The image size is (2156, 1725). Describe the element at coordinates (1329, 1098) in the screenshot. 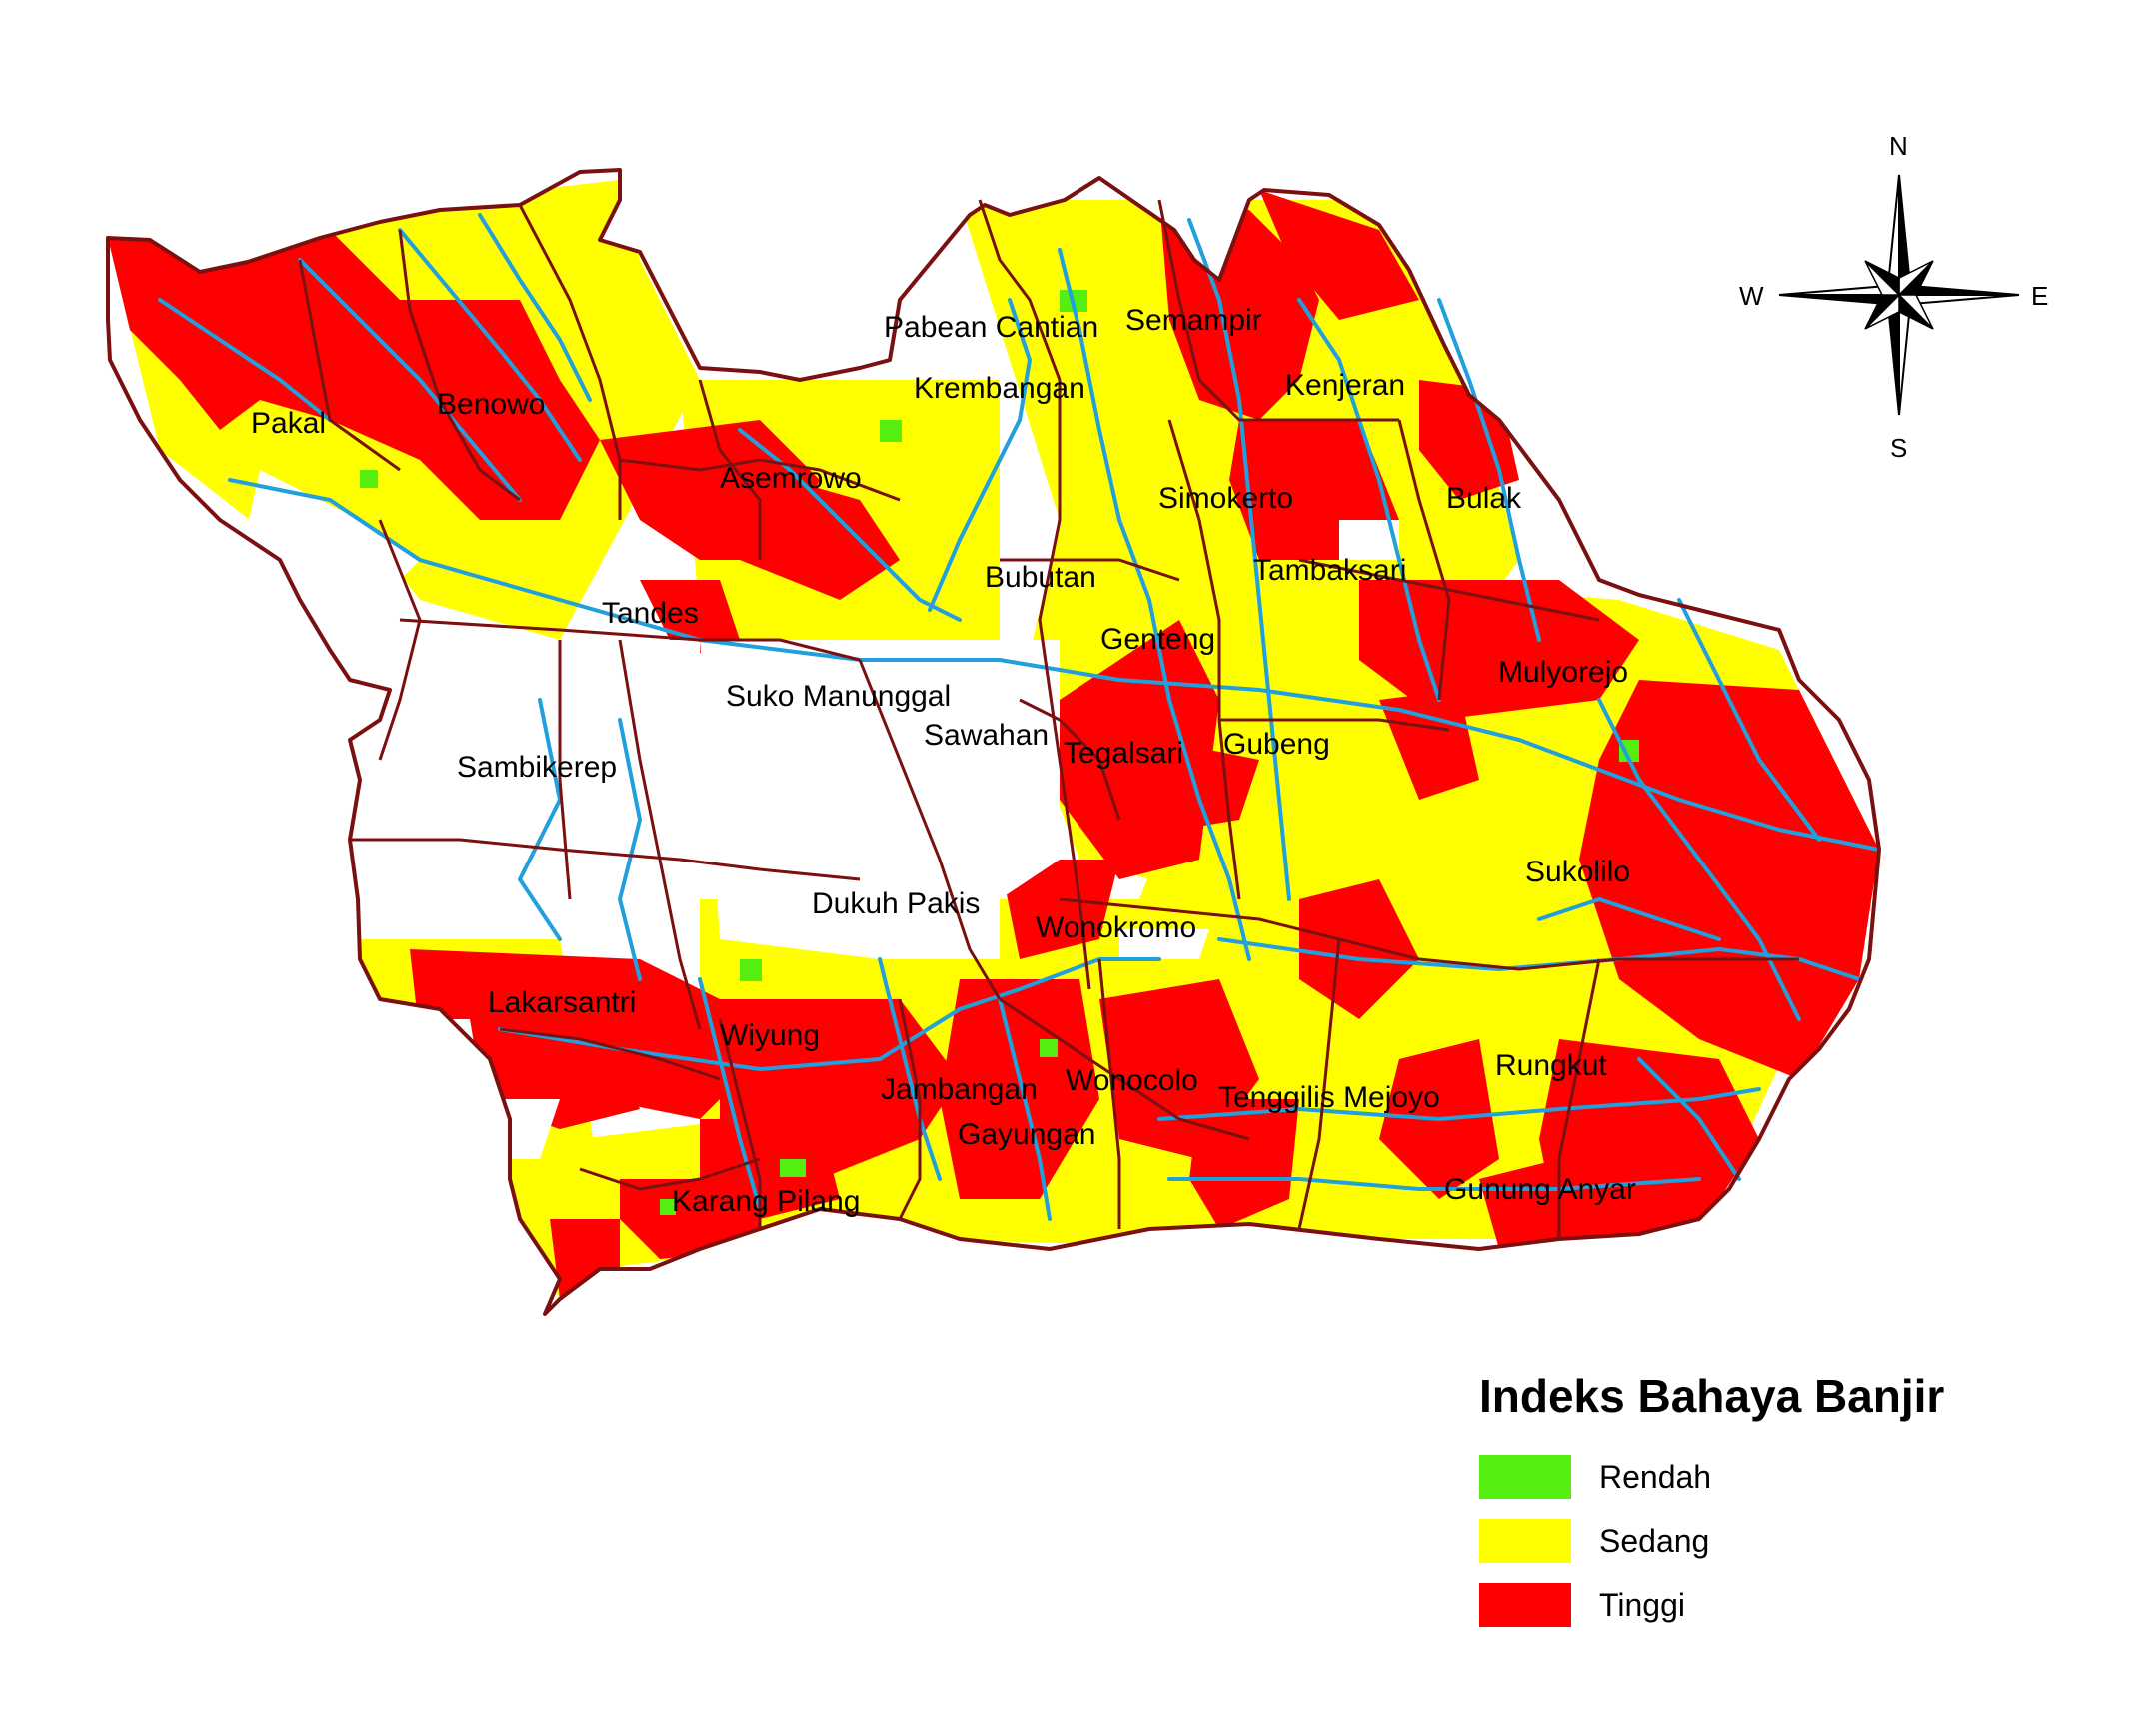

I see `label-tenggilis-mejoyo: Tenggilis Mejoyo` at that location.